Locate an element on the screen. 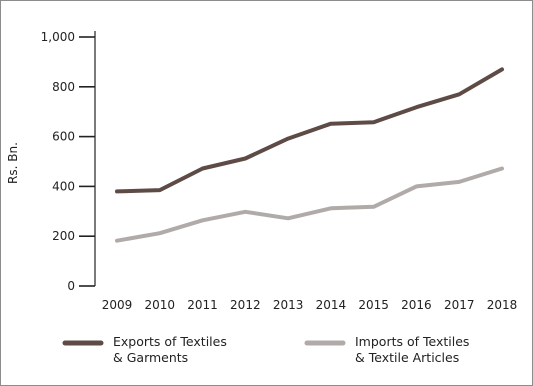  legend-label-1: Exports of Textiles is located at coordinates (170, 341).